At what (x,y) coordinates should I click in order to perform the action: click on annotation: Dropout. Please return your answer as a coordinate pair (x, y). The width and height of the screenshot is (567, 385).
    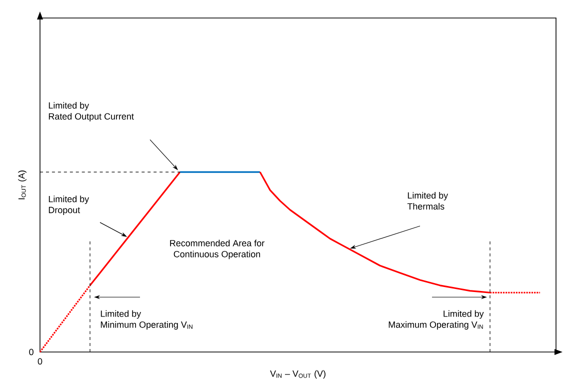
    Looking at the image, I should click on (64, 210).